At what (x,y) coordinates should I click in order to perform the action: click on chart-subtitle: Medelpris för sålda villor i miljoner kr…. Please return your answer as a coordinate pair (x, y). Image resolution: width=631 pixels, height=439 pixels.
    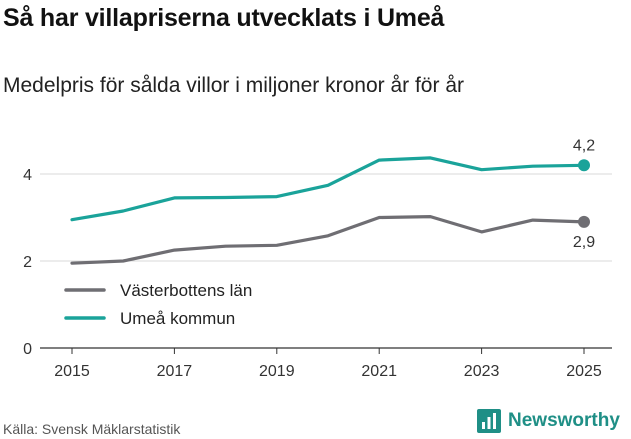
    Looking at the image, I should click on (233, 85).